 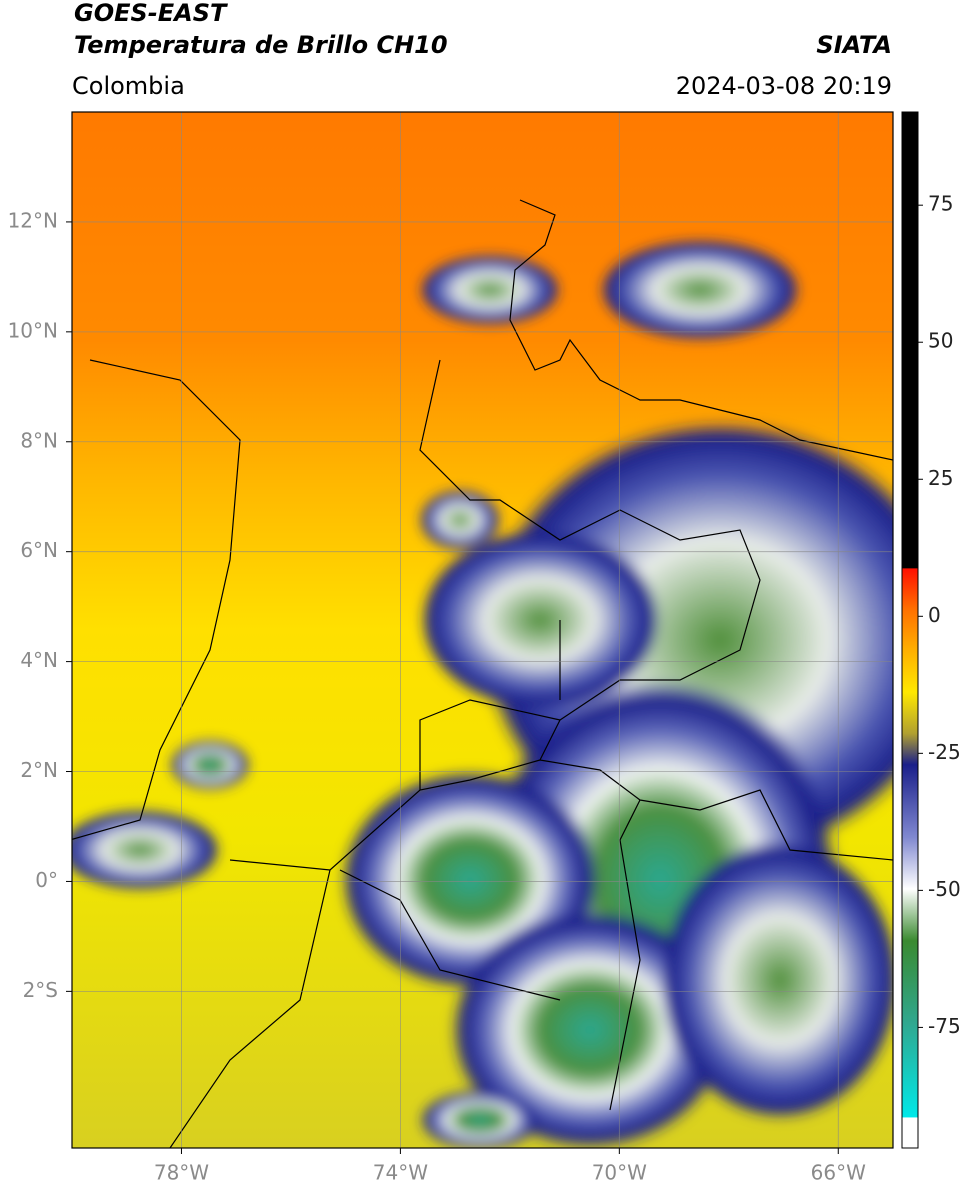 I want to click on lon-tick-label: 74°W, so click(x=400, y=1173).